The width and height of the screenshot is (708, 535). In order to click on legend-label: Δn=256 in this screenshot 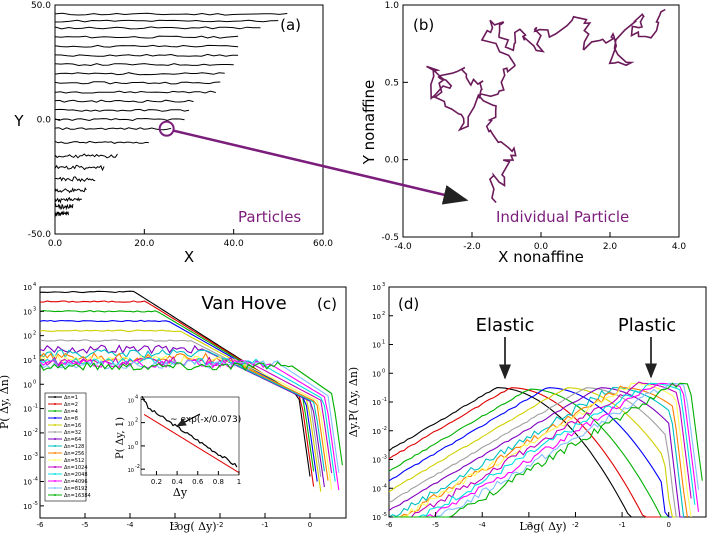, I will do `click(74, 454)`.